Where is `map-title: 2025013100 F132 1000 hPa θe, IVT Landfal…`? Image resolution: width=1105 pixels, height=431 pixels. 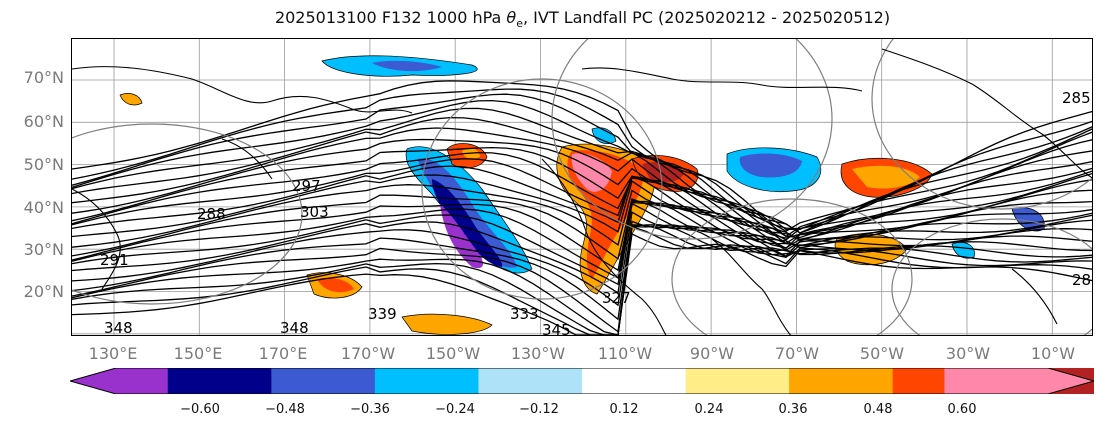
map-title: 2025013100 F132 1000 hPa θe, IVT Landfal… is located at coordinates (552, 19).